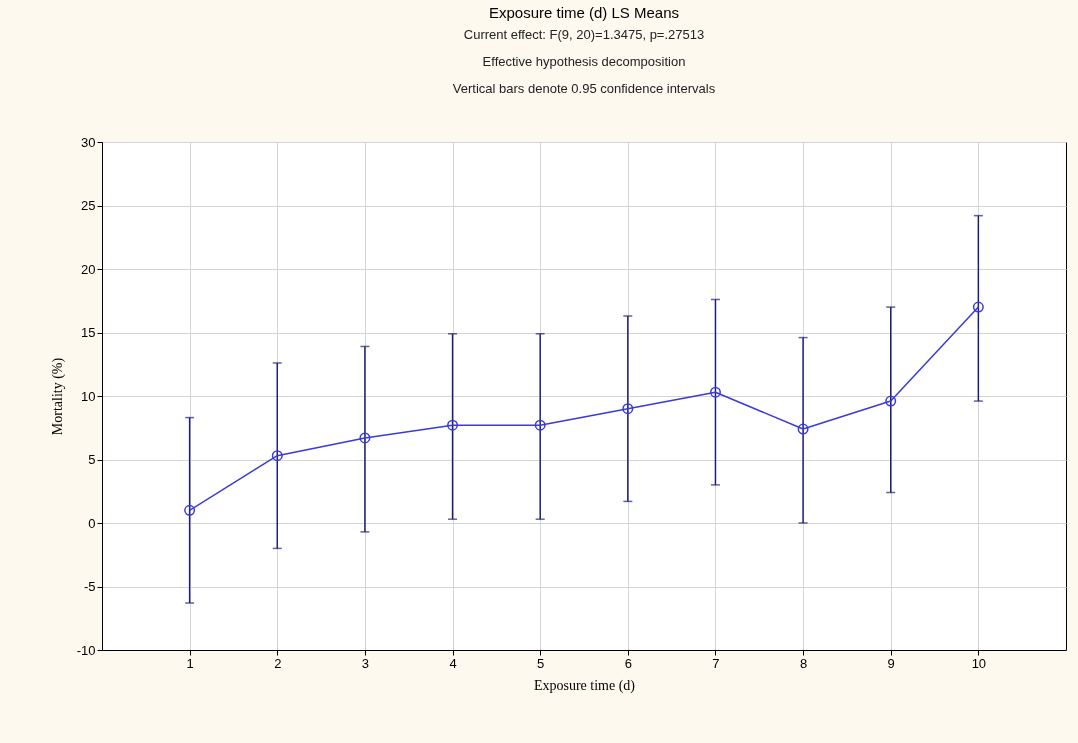 The height and width of the screenshot is (743, 1078). Describe the element at coordinates (88, 142) in the screenshot. I see `y-tick-label: 30` at that location.